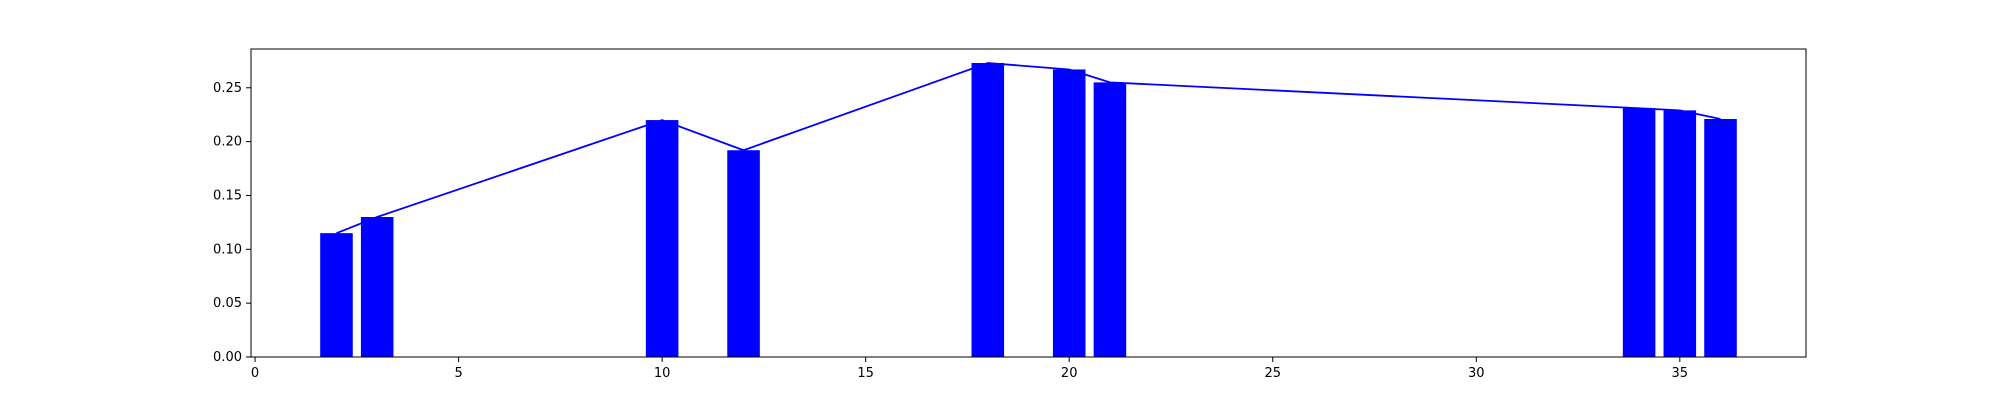 This screenshot has height=400, width=2000. Describe the element at coordinates (1069, 373) in the screenshot. I see `x-tick-label: 20` at that location.